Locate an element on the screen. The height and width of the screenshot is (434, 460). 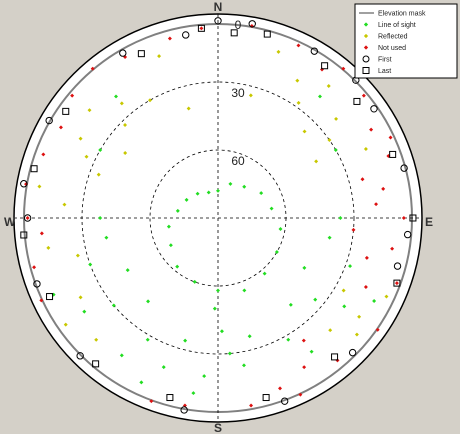
legend-label-first: First is located at coordinates (385, 60).